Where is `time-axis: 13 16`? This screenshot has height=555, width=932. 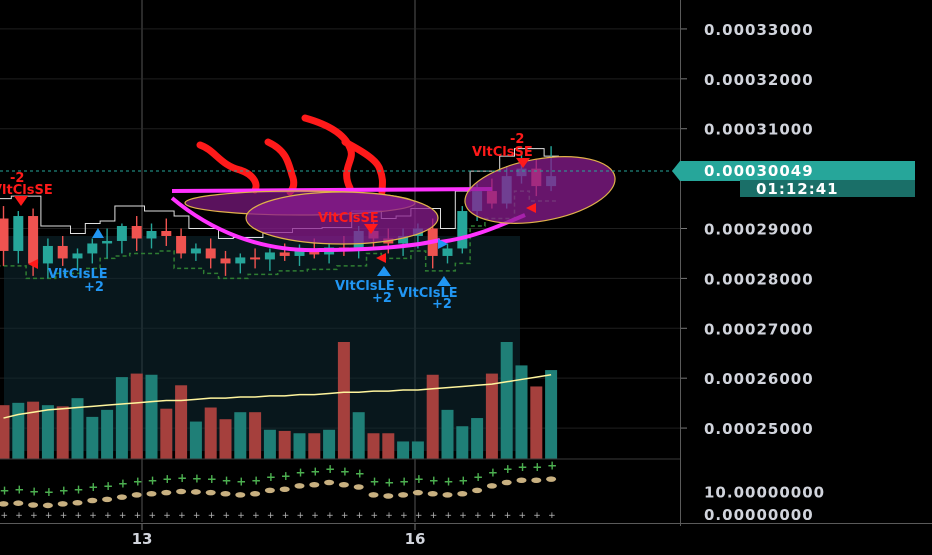
time-axis: 13 16 is located at coordinates (279, 536).